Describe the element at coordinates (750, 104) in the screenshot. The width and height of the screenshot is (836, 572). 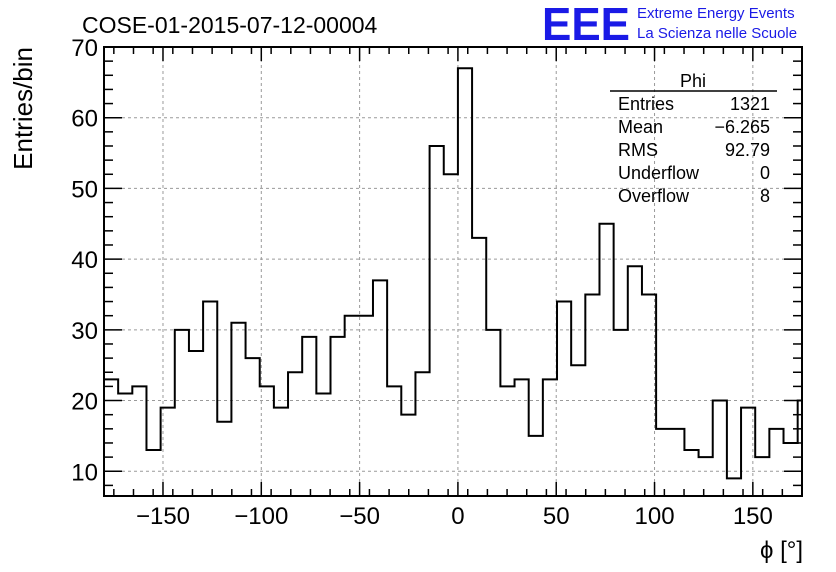
I see `stats-row-value: 1321` at that location.